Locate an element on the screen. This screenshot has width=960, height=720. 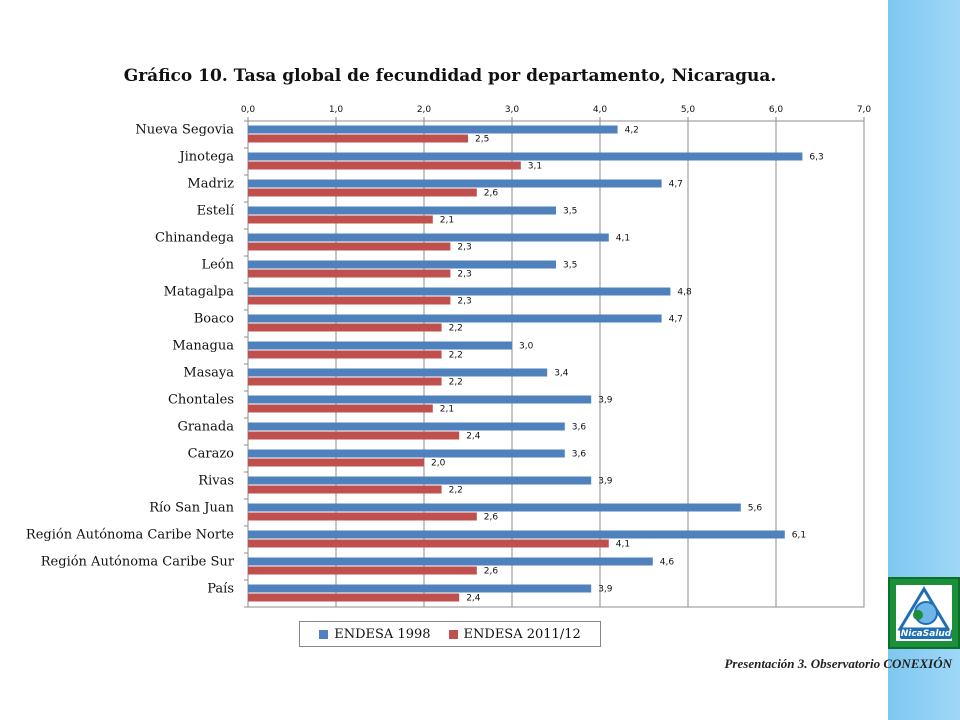
category-label: León is located at coordinates (217, 265).